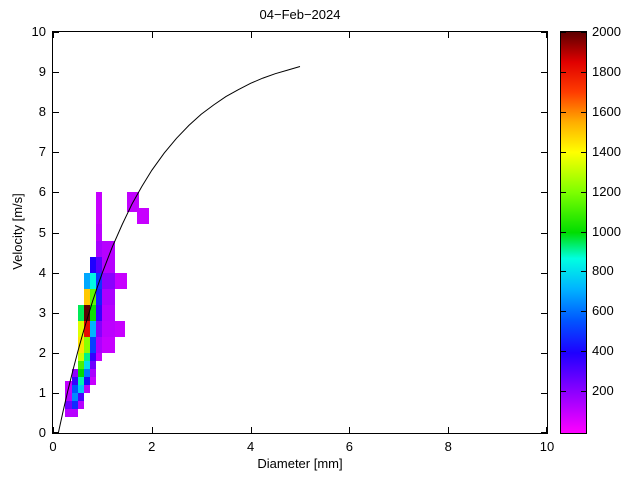 The height and width of the screenshot is (480, 640). I want to click on colorbar, so click(573, 232).